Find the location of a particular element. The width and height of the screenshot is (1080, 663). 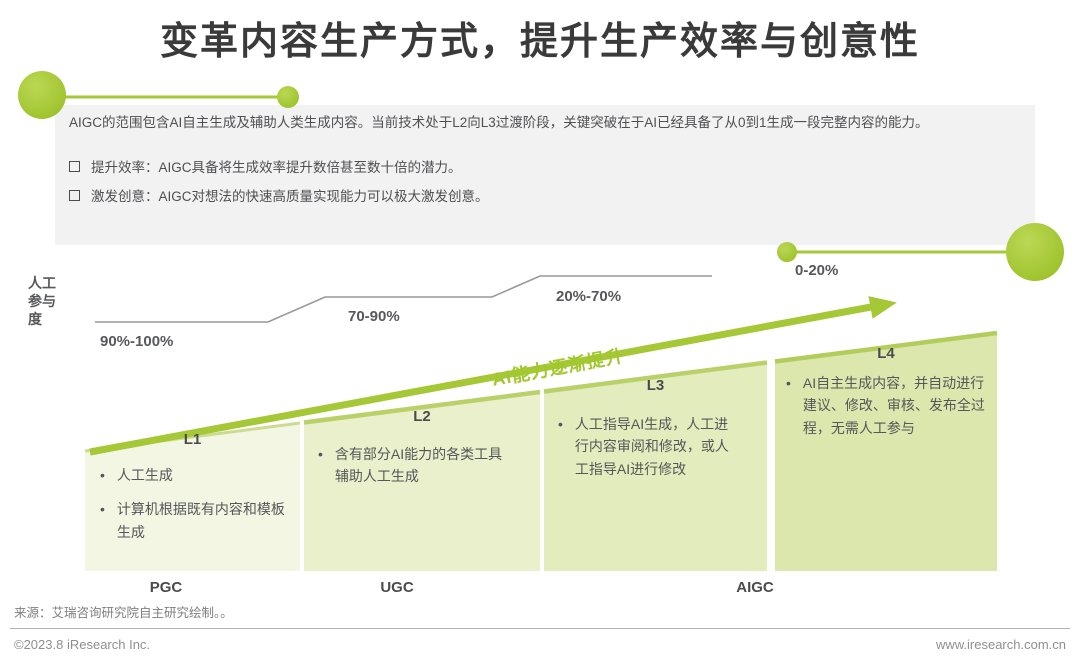

level-bullet: • 人工生成 is located at coordinates (193, 475).